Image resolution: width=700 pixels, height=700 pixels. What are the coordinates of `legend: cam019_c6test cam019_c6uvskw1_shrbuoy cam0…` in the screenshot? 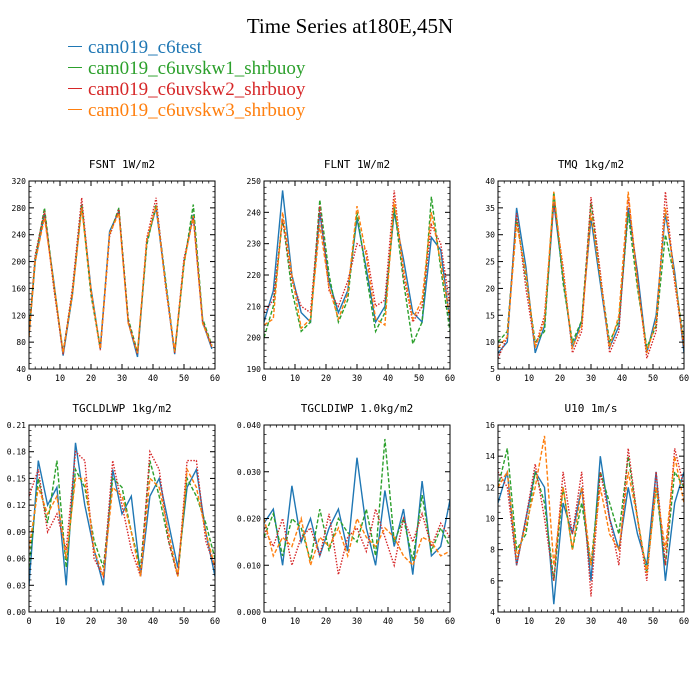 It's located at (186, 79).